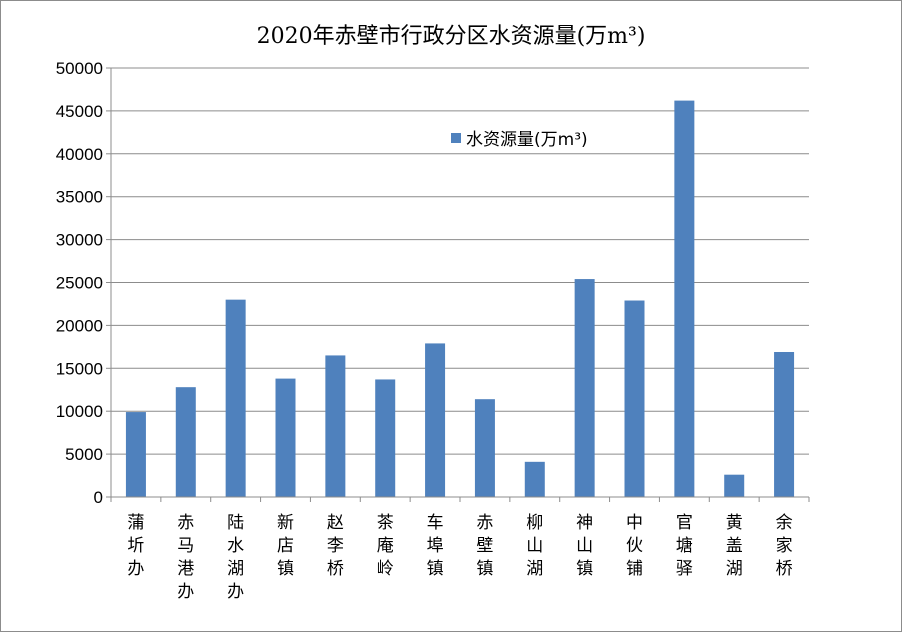  Describe the element at coordinates (285, 546) in the screenshot. I see `x-tick-label: 新店镇` at that location.